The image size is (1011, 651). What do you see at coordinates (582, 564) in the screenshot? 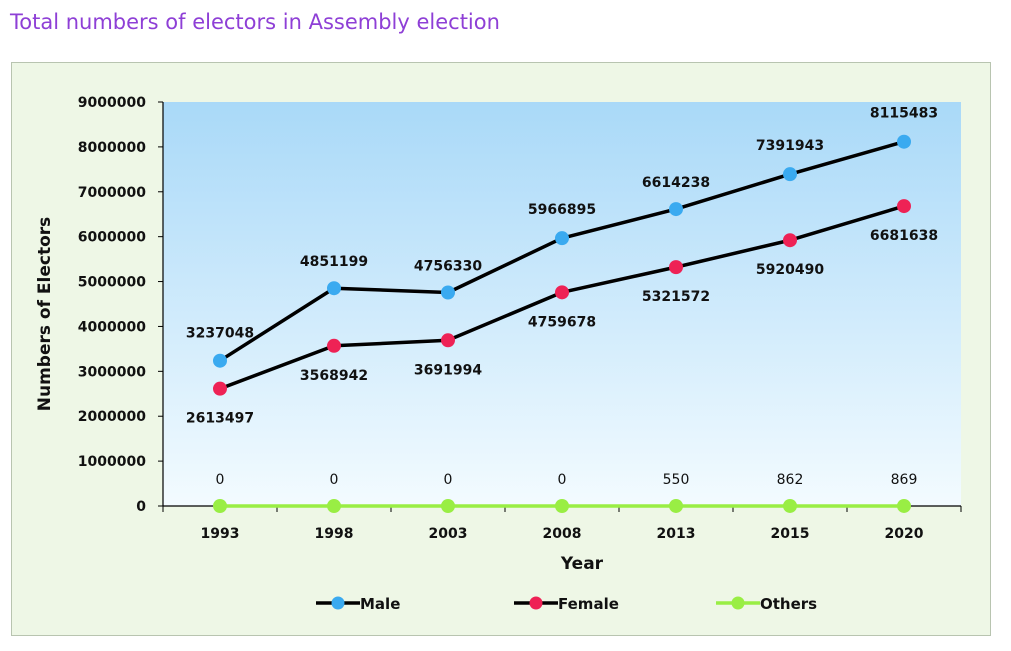
I see `x-axis-title: Year` at bounding box center [582, 564].